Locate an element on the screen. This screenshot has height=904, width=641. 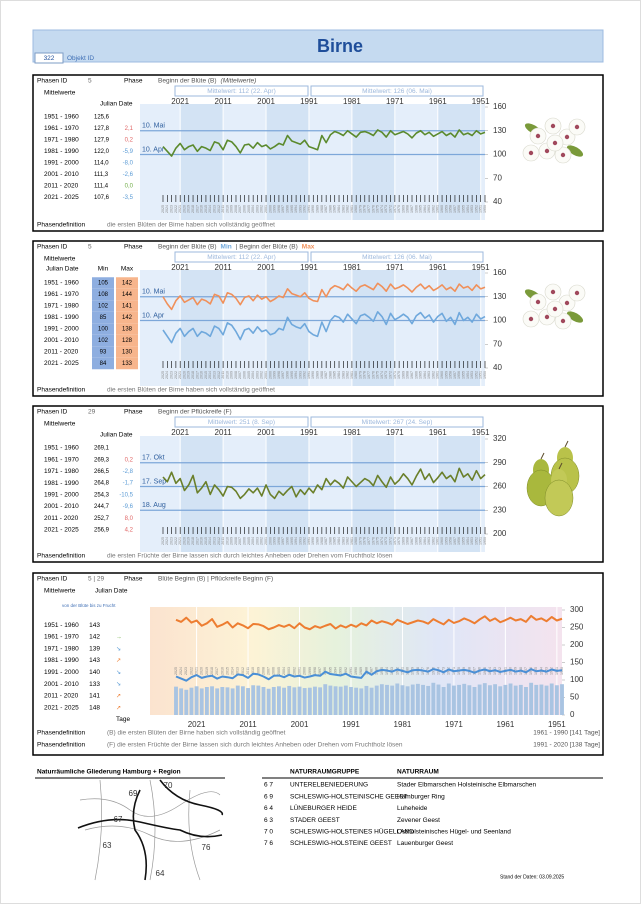
region-id: 6 3 is located at coordinates (268, 820).